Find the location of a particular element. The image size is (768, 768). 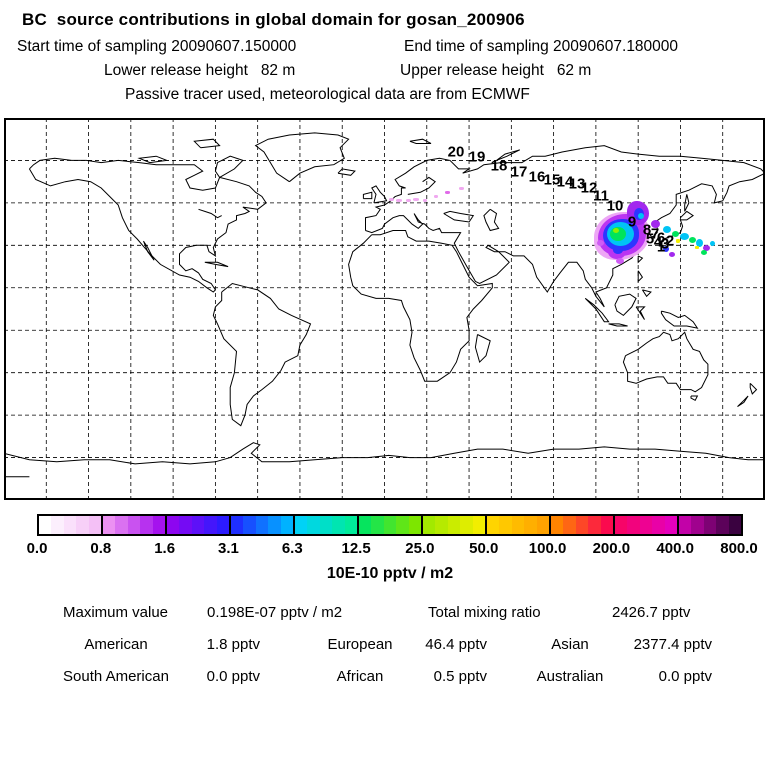

trajectory-hour-label: 5 is located at coordinates (650, 239).